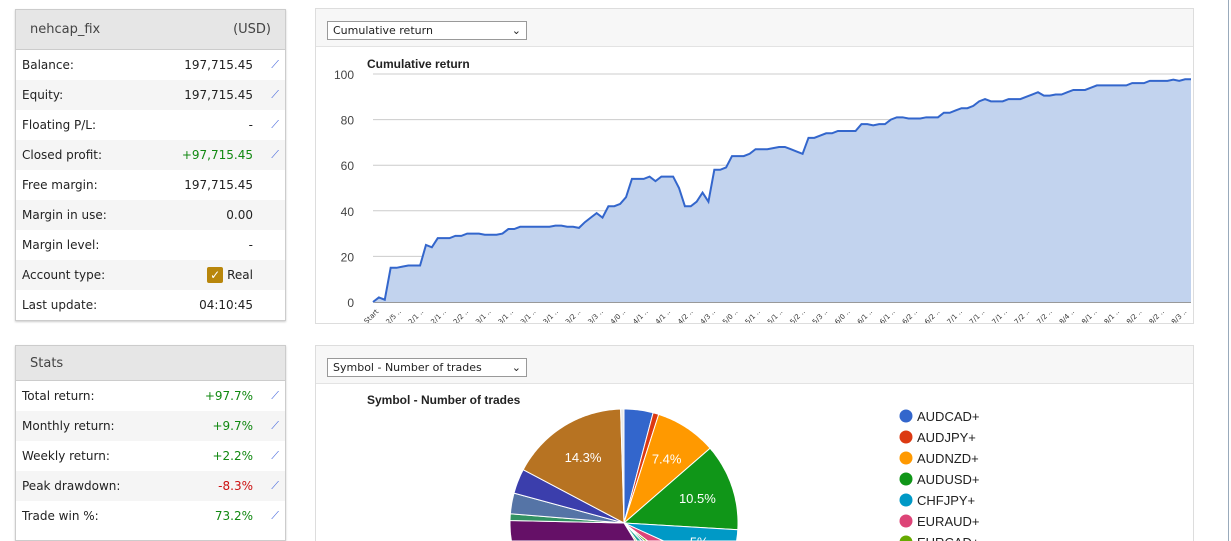 This screenshot has width=1231, height=541. What do you see at coordinates (188, 275) in the screenshot?
I see `row-value: ✓ Real` at bounding box center [188, 275].